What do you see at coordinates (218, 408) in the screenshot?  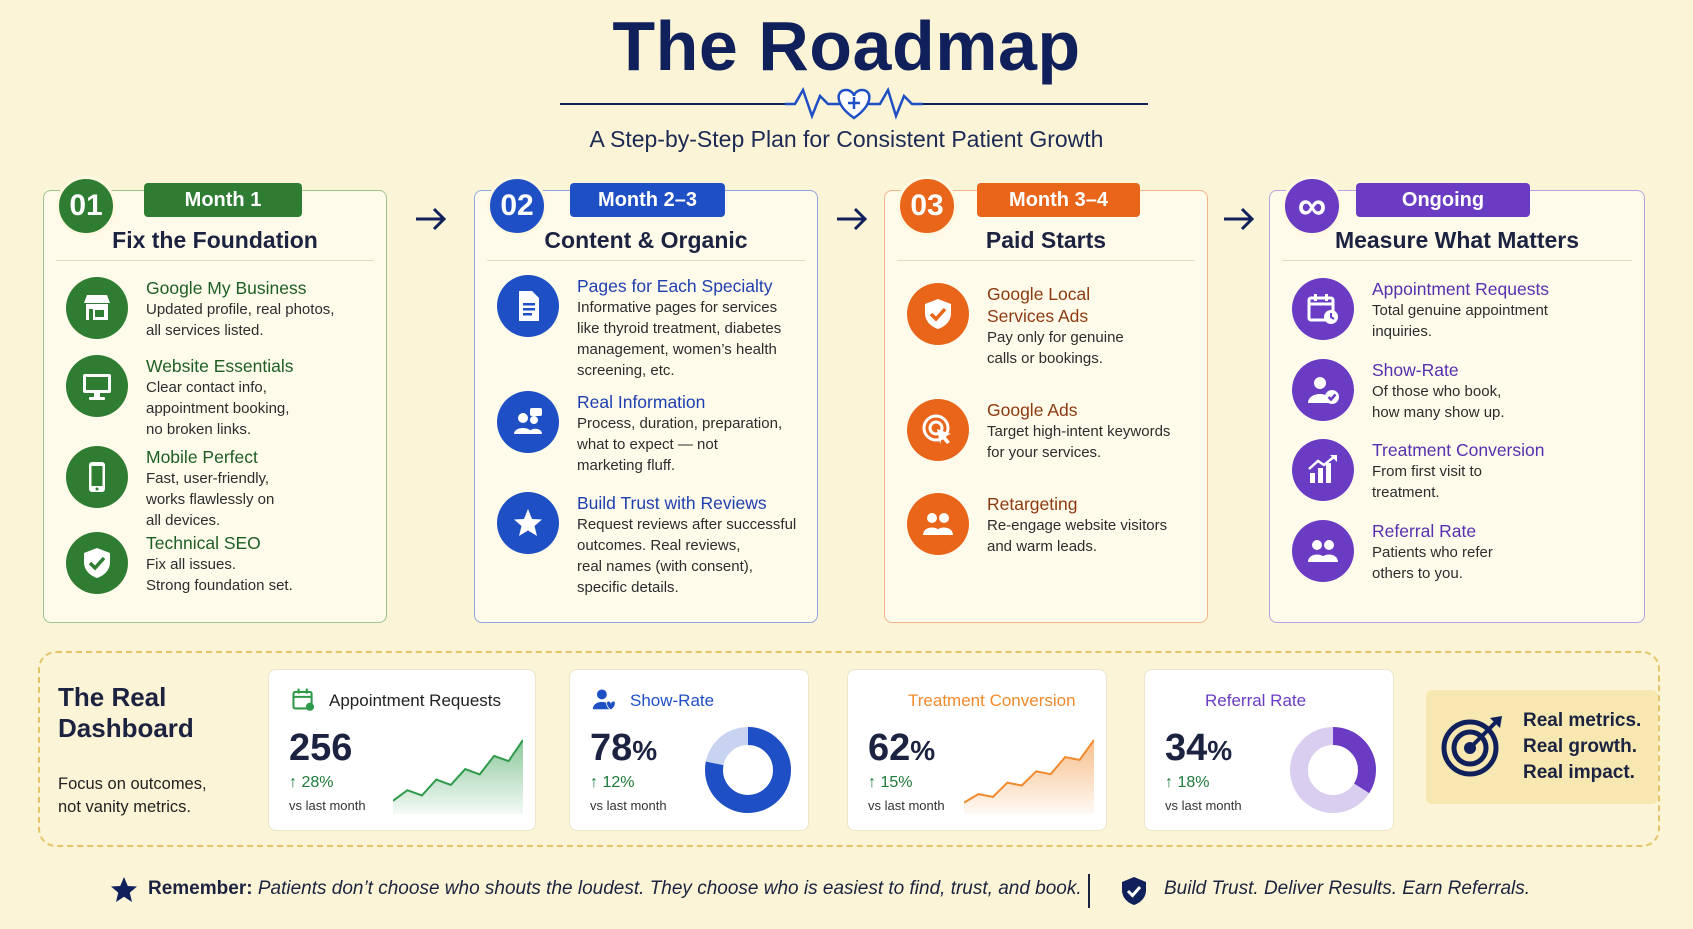 I see `phase-item-description: appointment booking,` at bounding box center [218, 408].